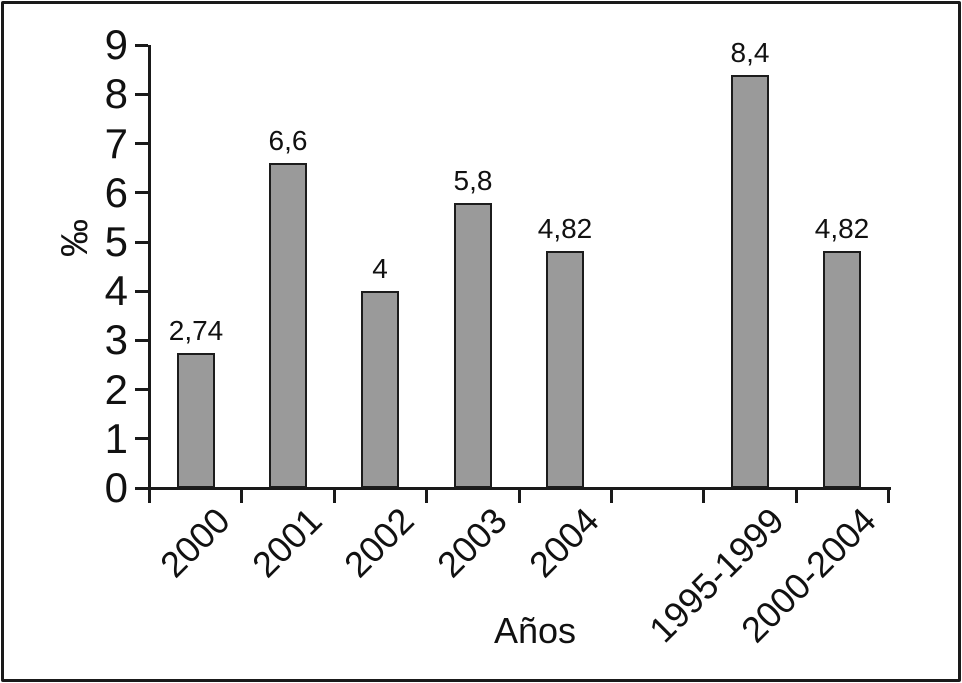 This screenshot has height=683, width=962. Describe the element at coordinates (116, 487) in the screenshot. I see `y-tick-label: 0` at that location.